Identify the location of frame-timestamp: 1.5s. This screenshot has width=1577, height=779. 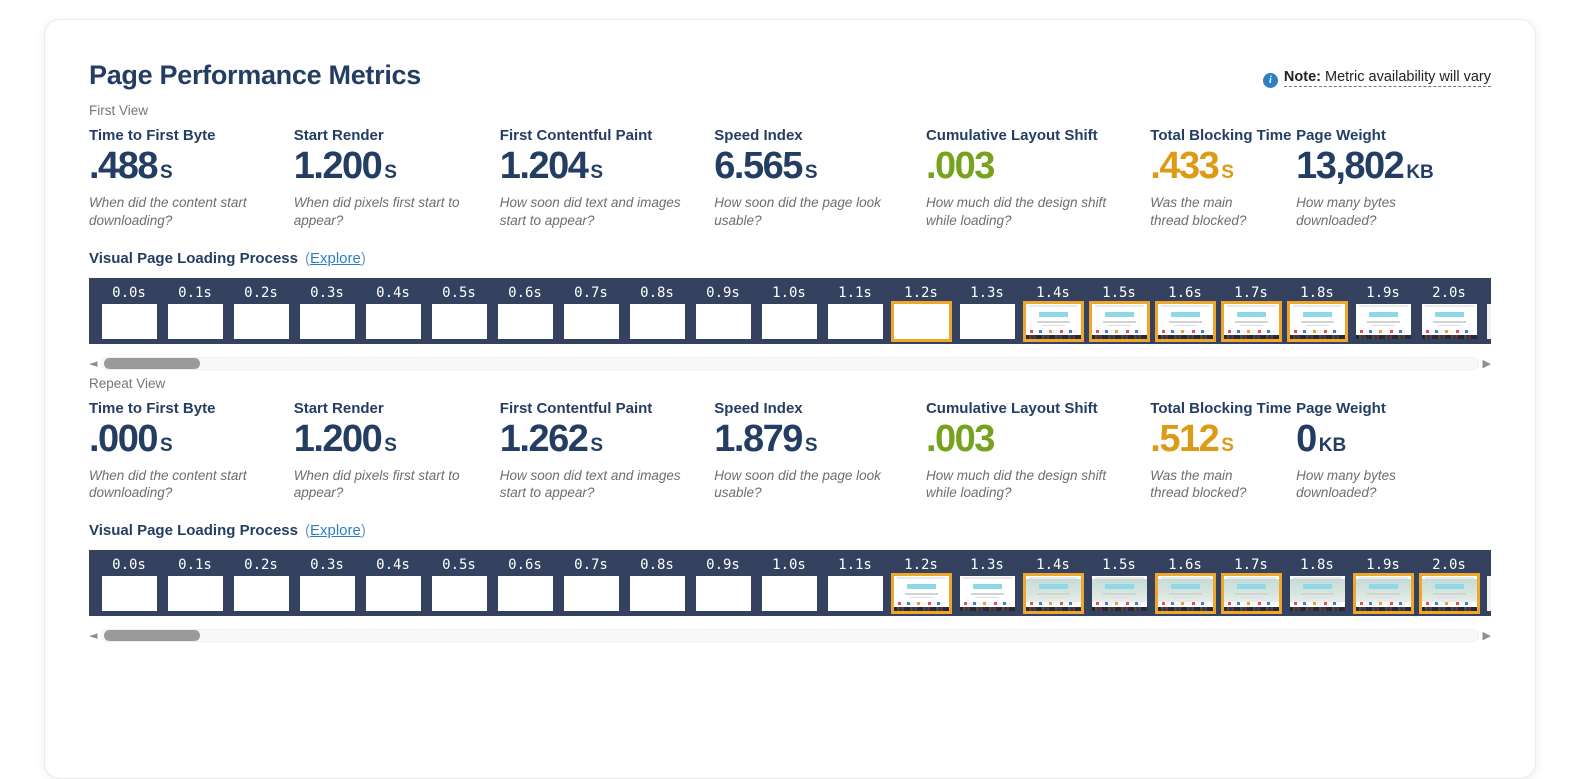
(1119, 565).